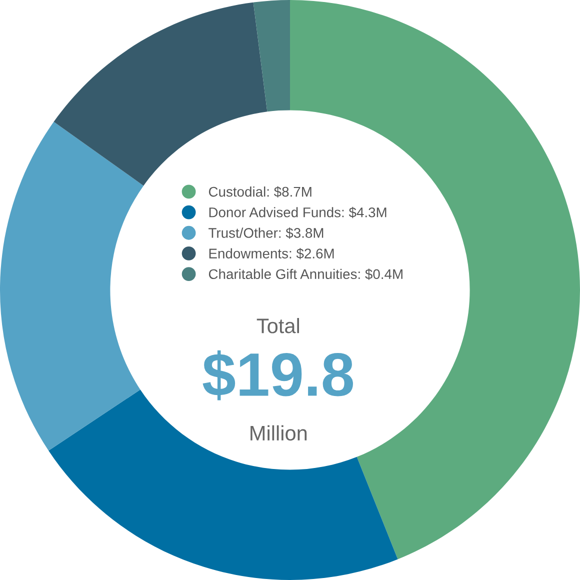  What do you see at coordinates (277, 375) in the screenshot?
I see `text: $19.8` at bounding box center [277, 375].